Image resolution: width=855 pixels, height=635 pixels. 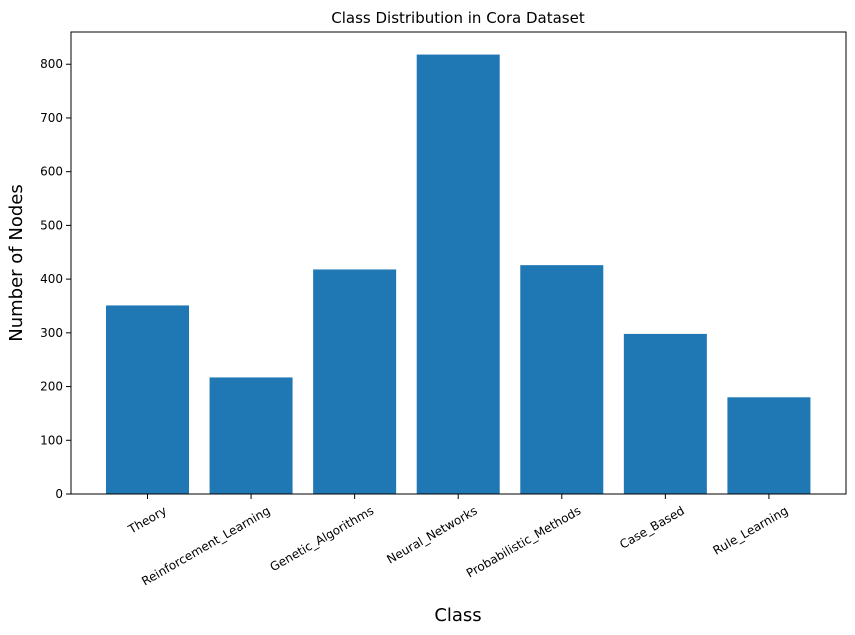 What do you see at coordinates (652, 527) in the screenshot?
I see `x-tick-label: Case_Based` at bounding box center [652, 527].